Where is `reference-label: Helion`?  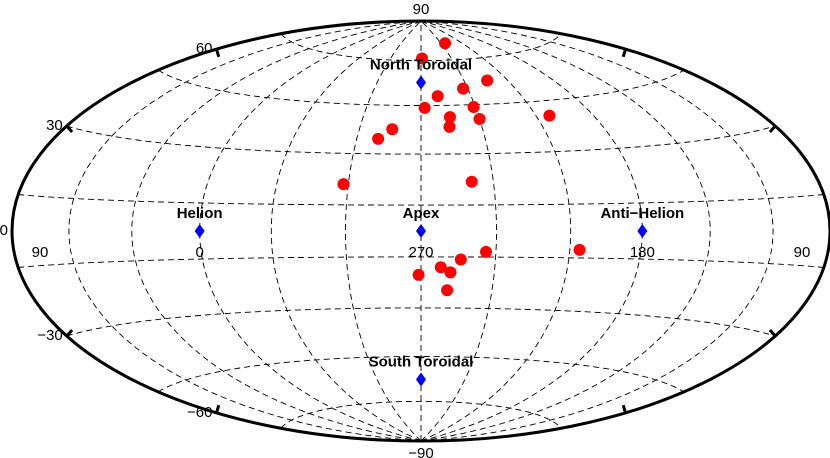 reference-label: Helion is located at coordinates (200, 213).